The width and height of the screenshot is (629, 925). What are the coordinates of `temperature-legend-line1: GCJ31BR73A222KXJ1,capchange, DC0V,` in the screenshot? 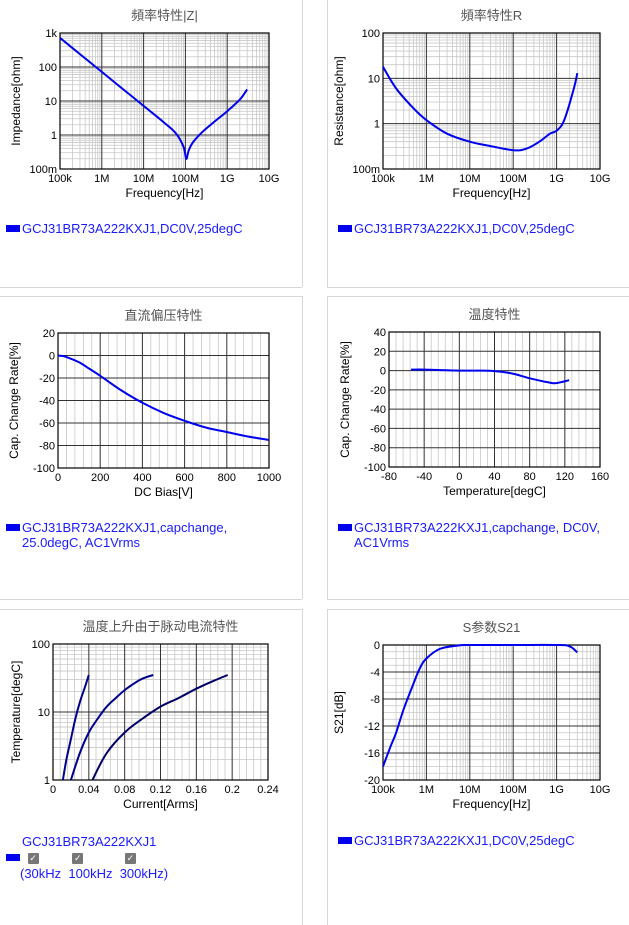 It's located at (477, 527).